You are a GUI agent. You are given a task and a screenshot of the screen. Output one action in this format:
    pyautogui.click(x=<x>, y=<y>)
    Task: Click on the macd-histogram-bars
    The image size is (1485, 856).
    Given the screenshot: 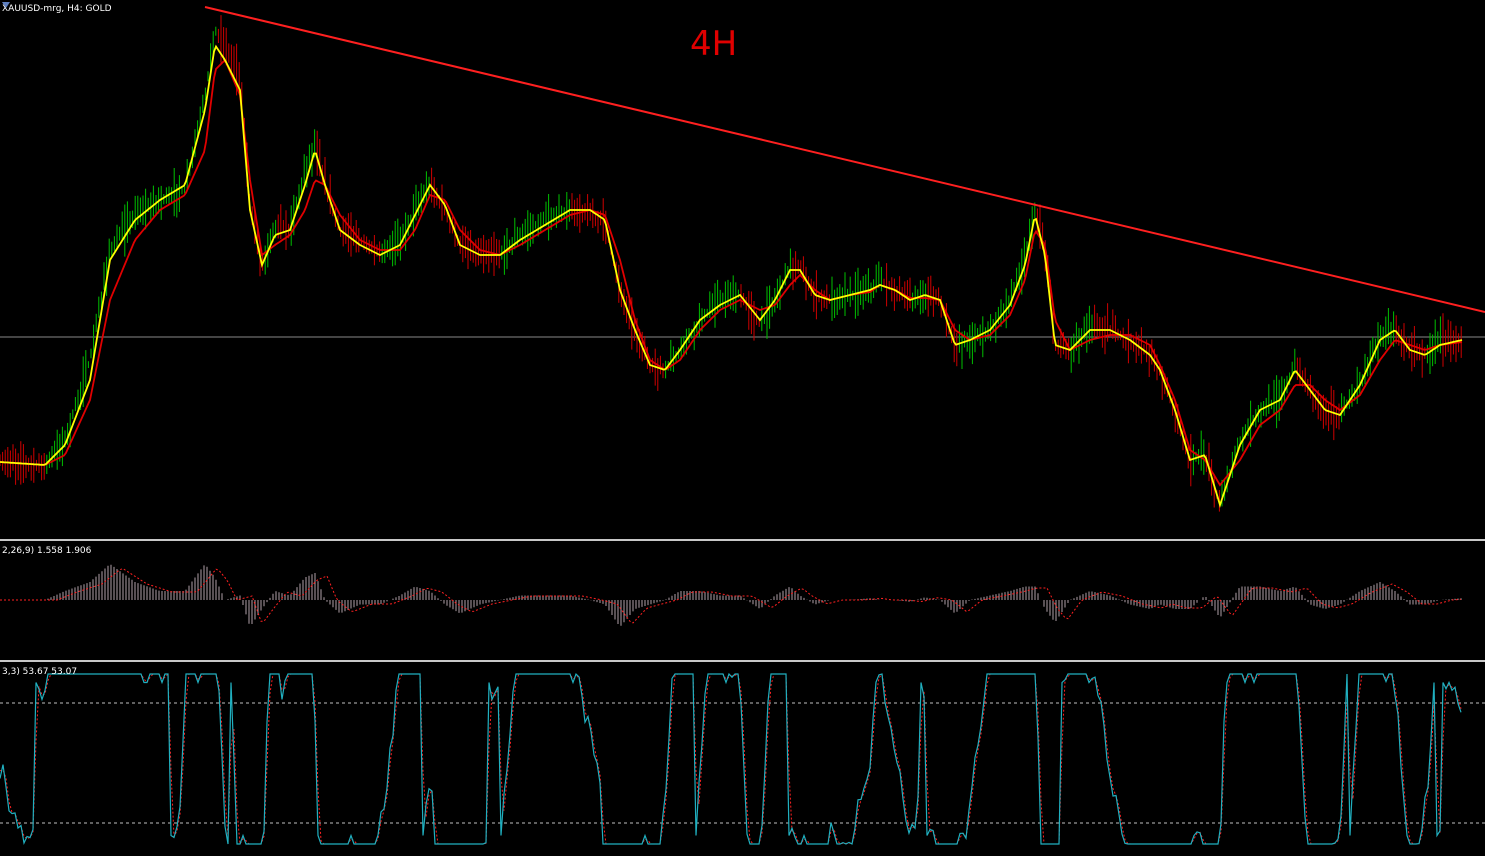 What is the action you would take?
    pyautogui.click(x=754, y=595)
    